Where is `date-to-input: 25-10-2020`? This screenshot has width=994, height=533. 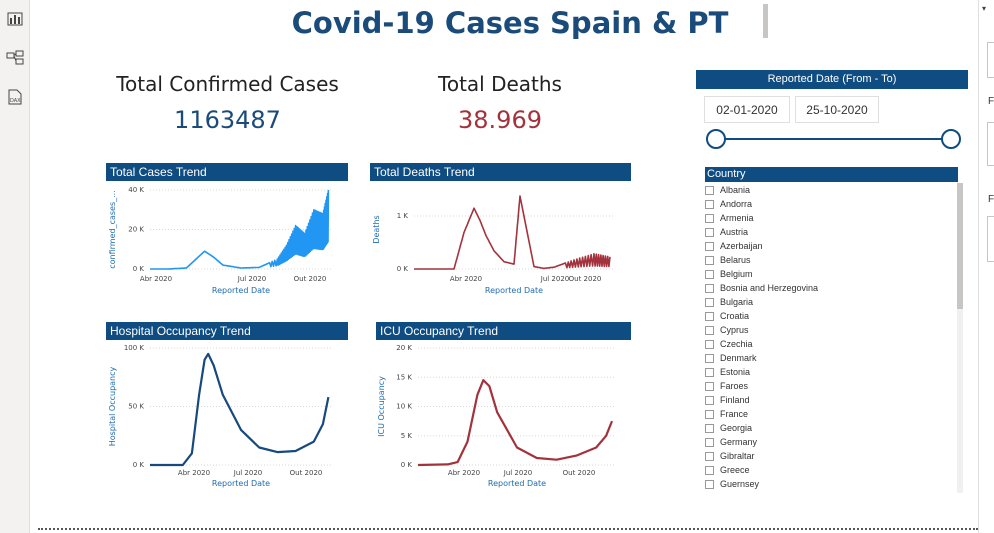
date-to-input: 25-10-2020 is located at coordinates (837, 109).